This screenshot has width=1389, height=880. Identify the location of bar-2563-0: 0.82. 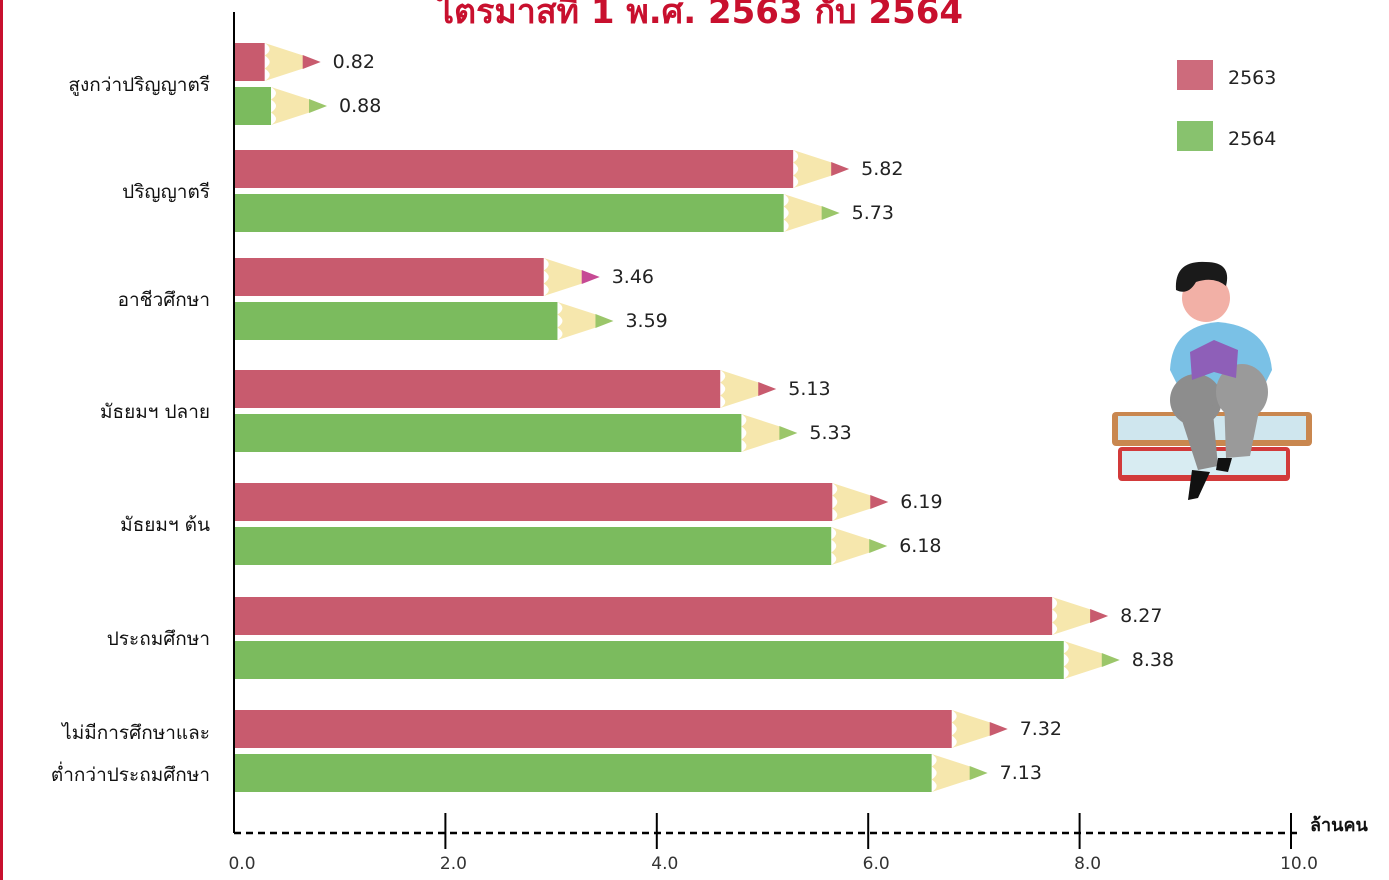
(304, 62).